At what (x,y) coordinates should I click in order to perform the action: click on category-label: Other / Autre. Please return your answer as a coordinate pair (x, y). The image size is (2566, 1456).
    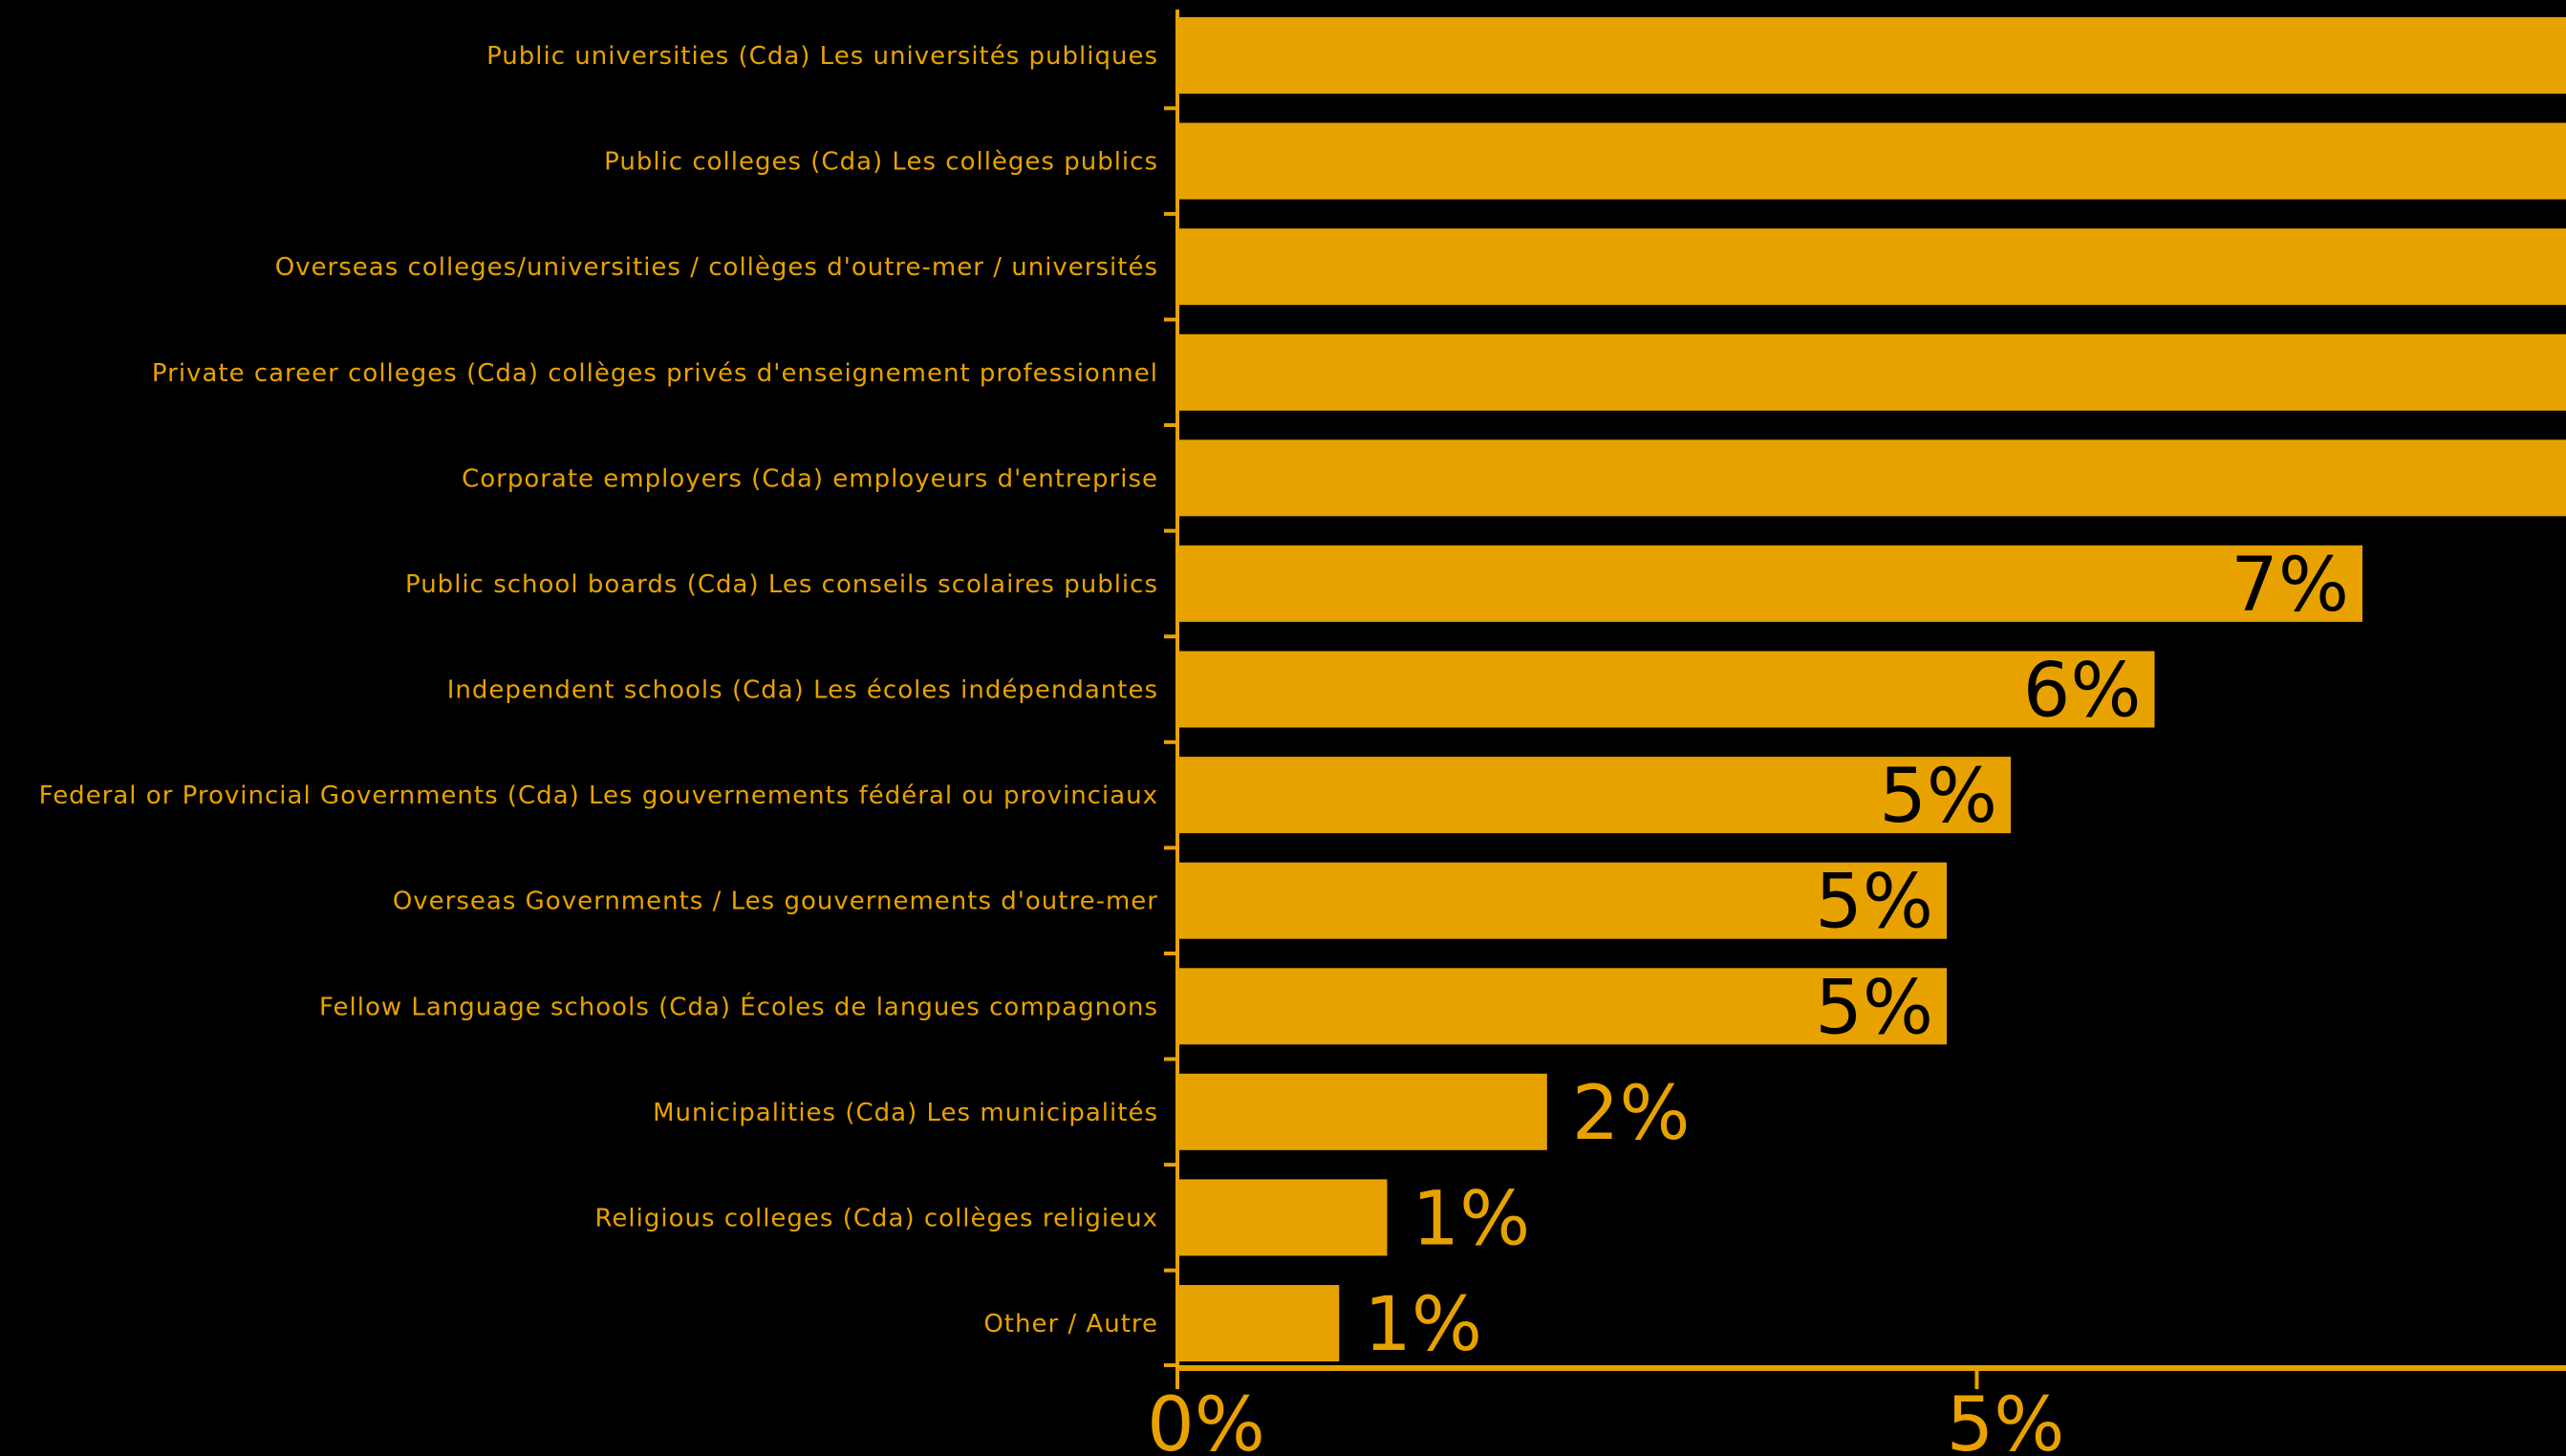
    Looking at the image, I should click on (1070, 1324).